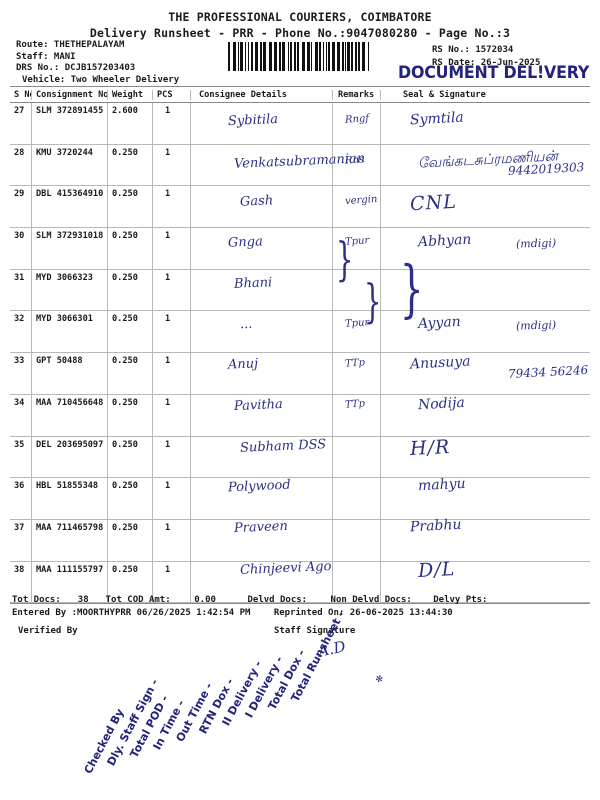  I want to click on column-header-consignee: Consignee Details, so click(262, 94).